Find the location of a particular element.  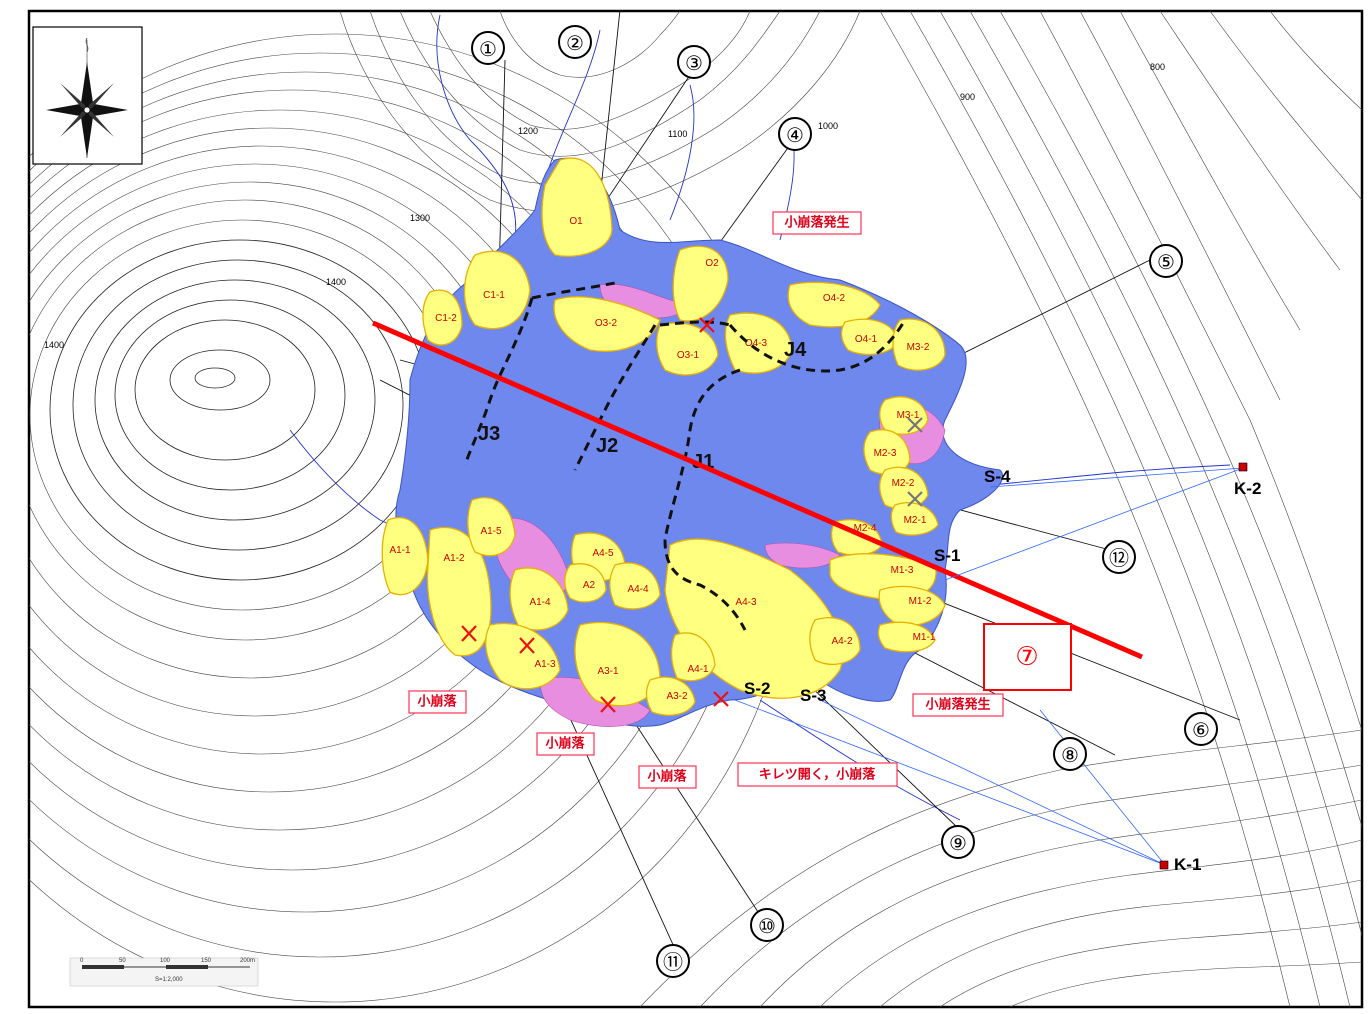

block-label: A1-2 is located at coordinates (454, 558).